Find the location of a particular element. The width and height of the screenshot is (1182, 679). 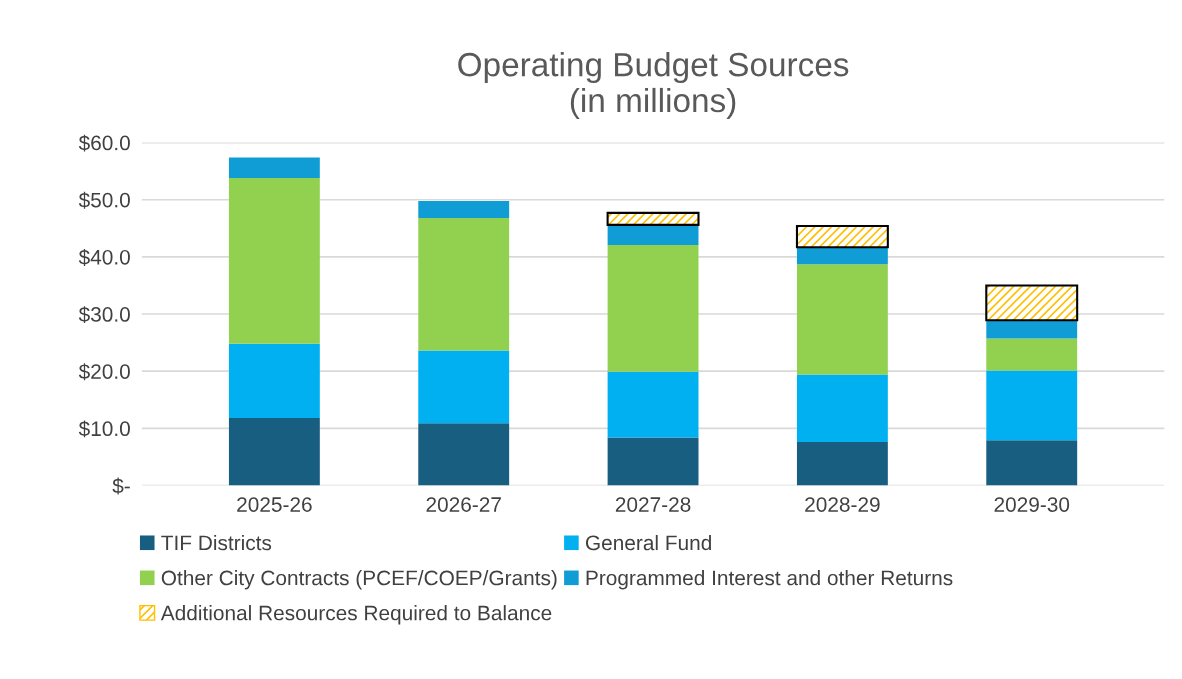

y-tick-label: $50.0 is located at coordinates (104, 200).